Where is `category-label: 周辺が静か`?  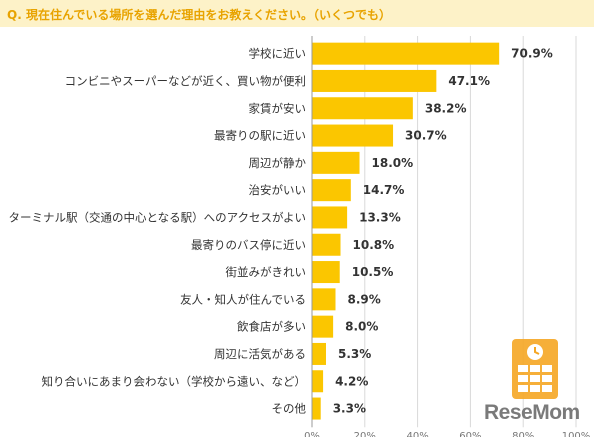
category-label: 周辺が静か is located at coordinates (278, 163).